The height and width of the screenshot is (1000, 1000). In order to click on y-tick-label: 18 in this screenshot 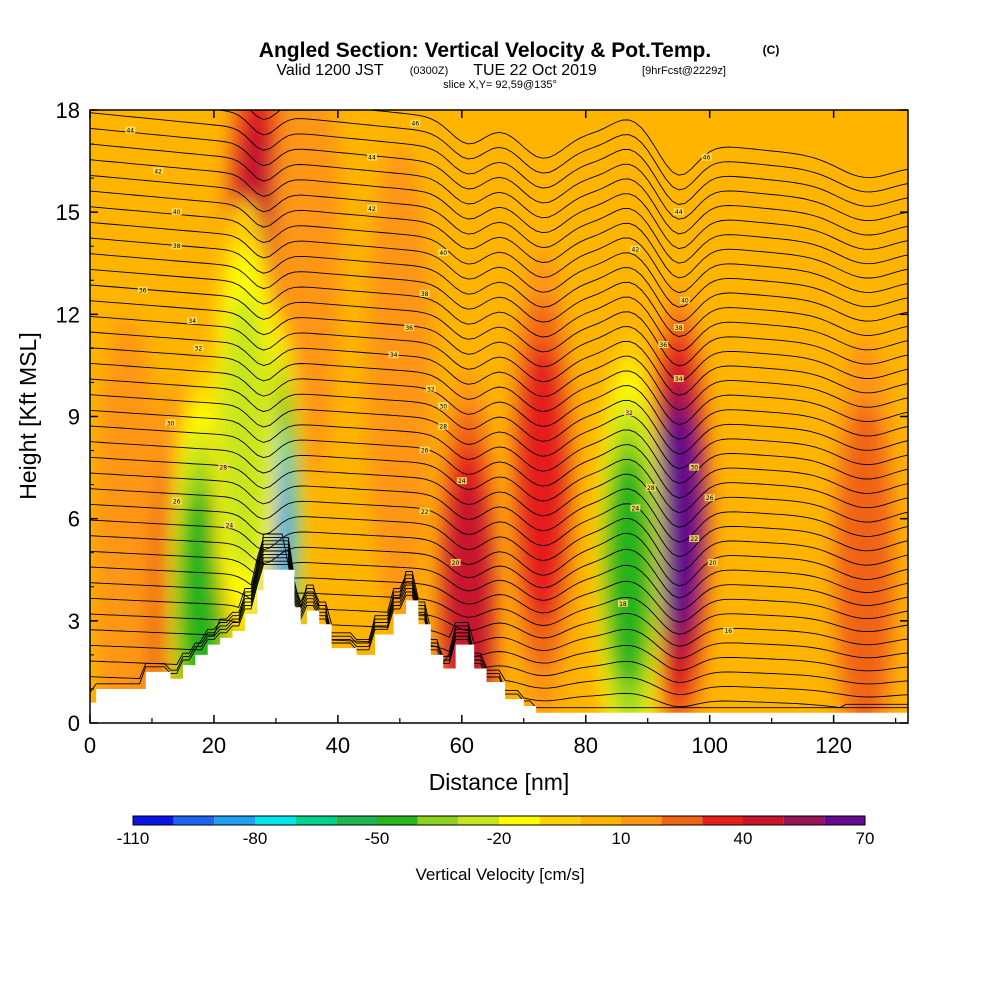, I will do `click(68, 110)`.